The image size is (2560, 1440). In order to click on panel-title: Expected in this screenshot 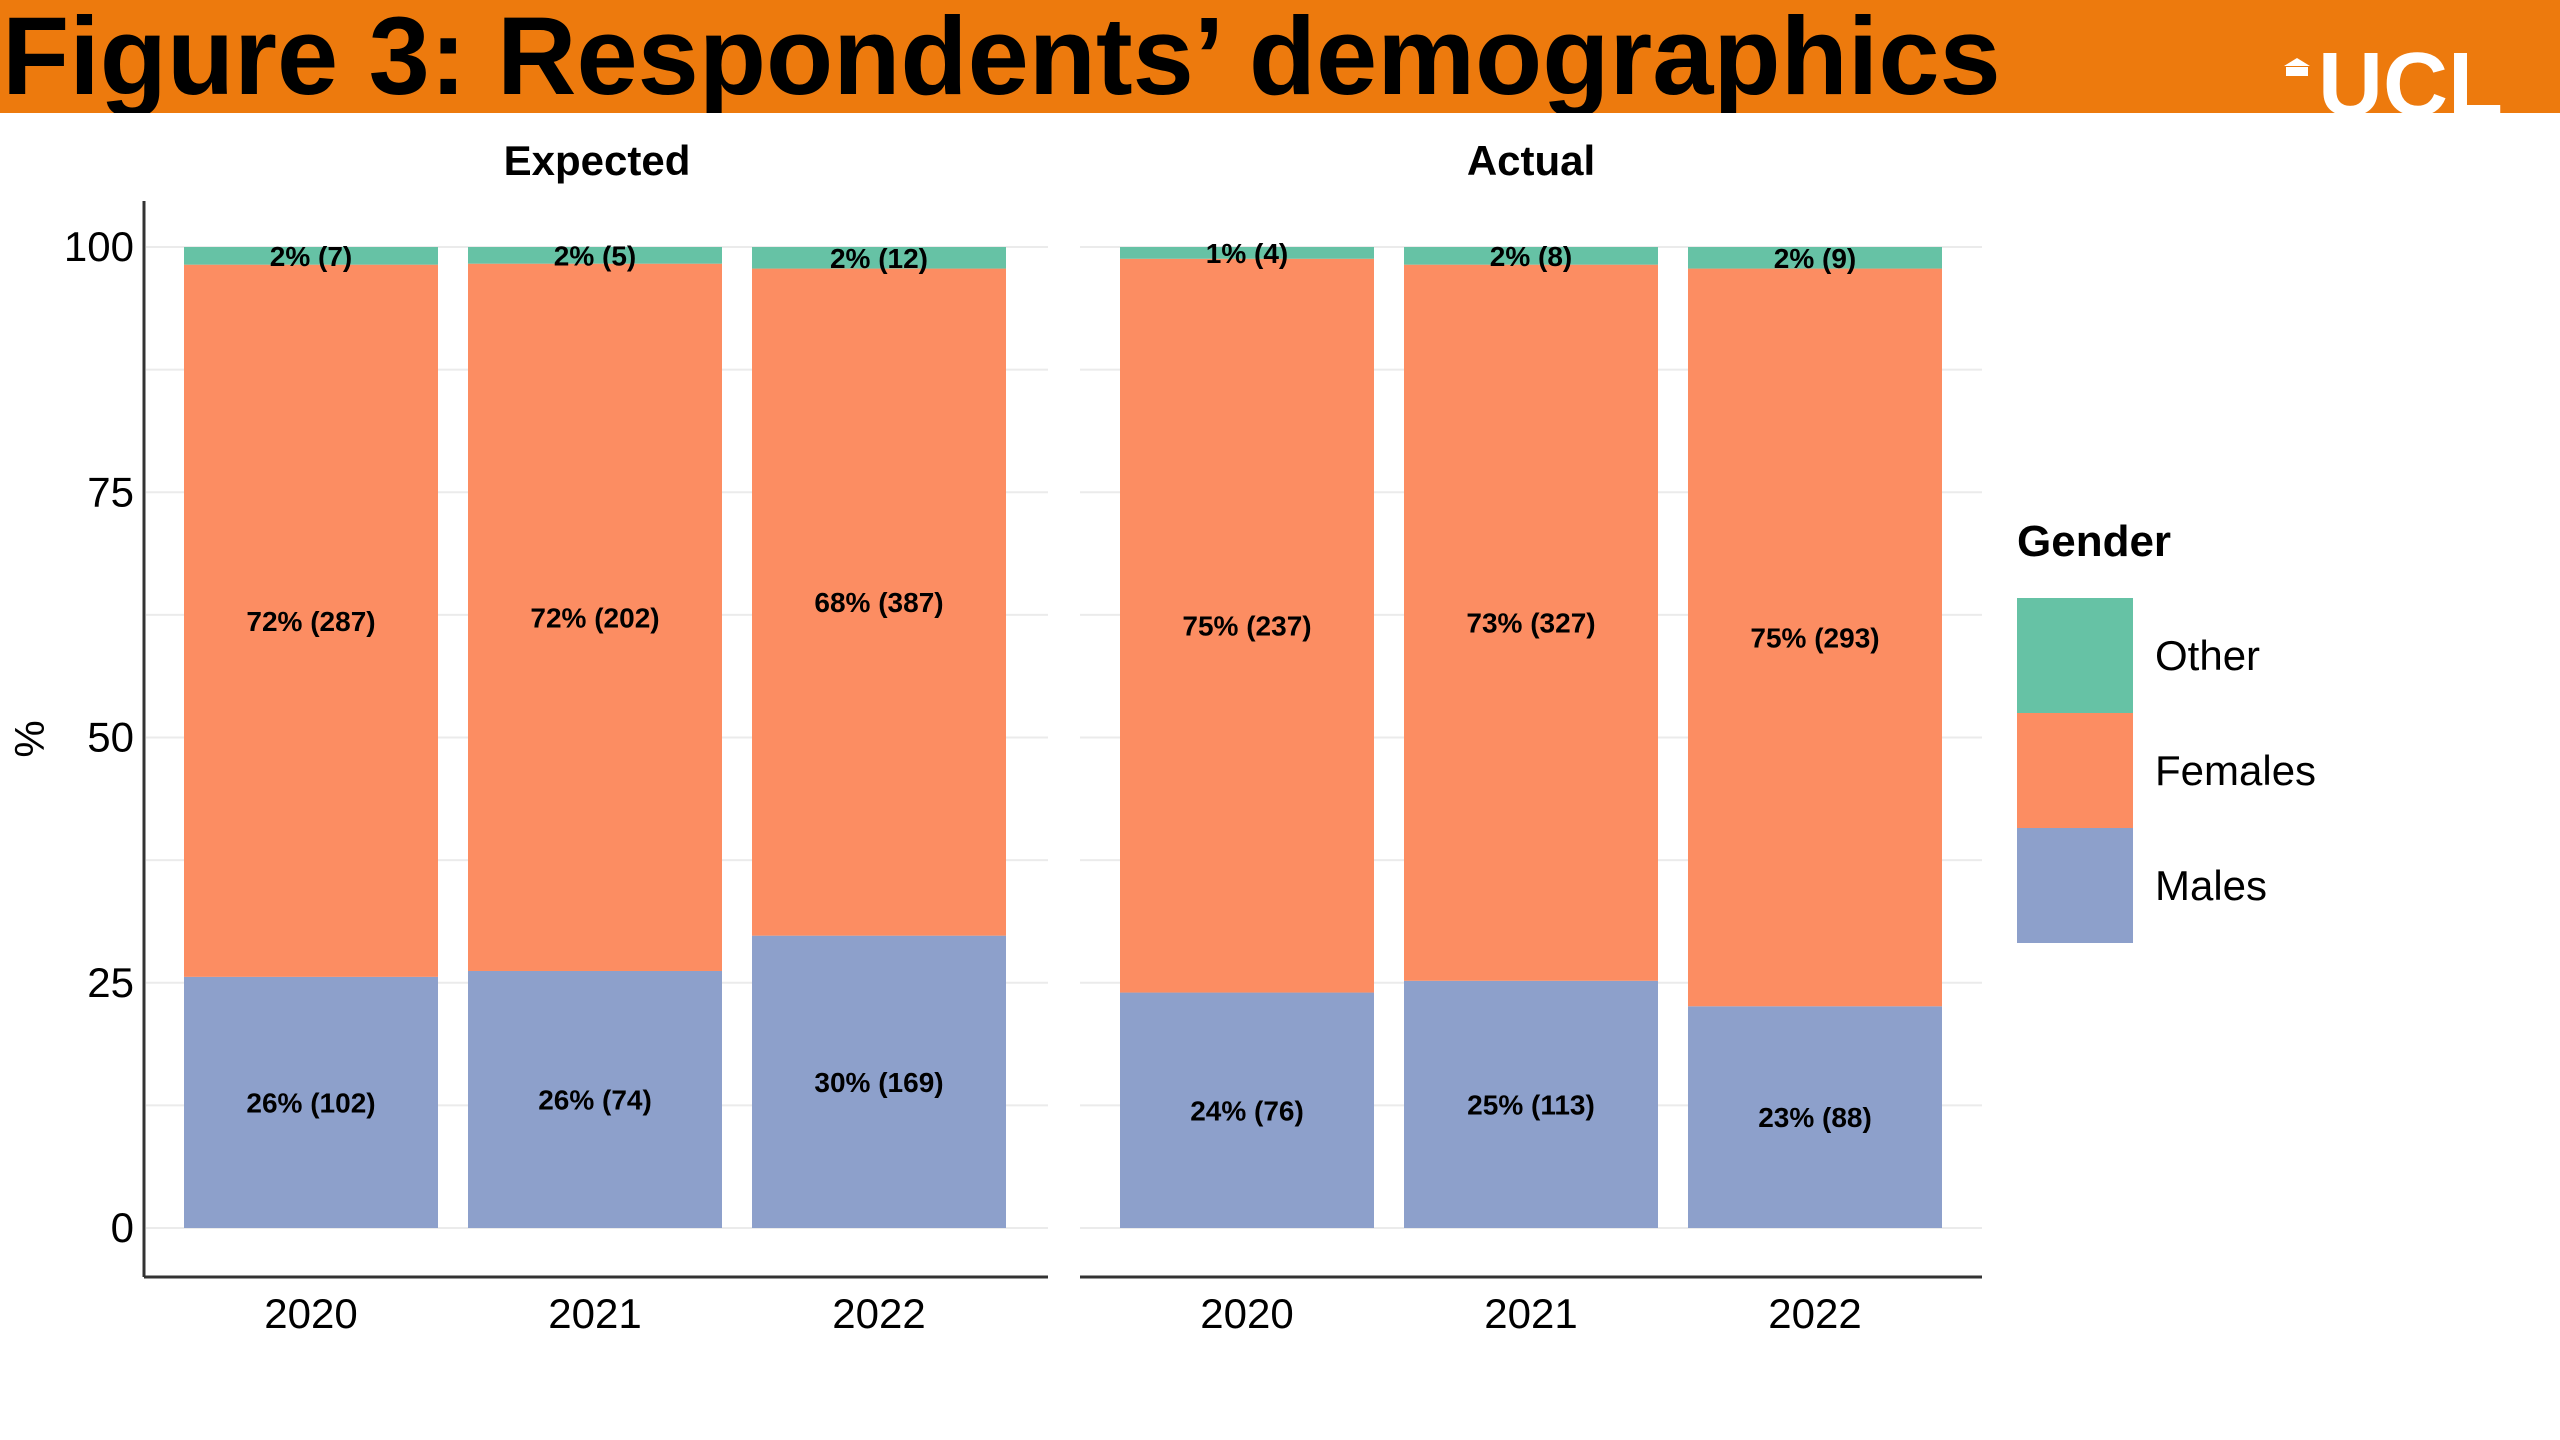, I will do `click(597, 160)`.